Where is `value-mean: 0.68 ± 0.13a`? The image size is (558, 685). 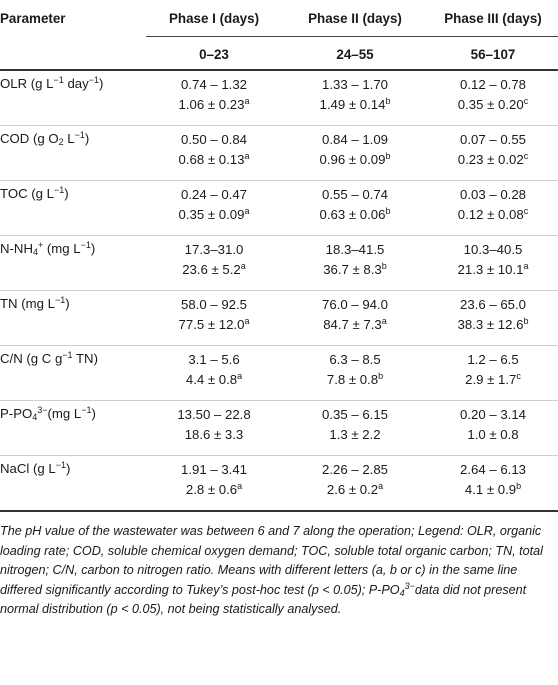
value-mean: 0.68 ± 0.13a is located at coordinates (214, 159).